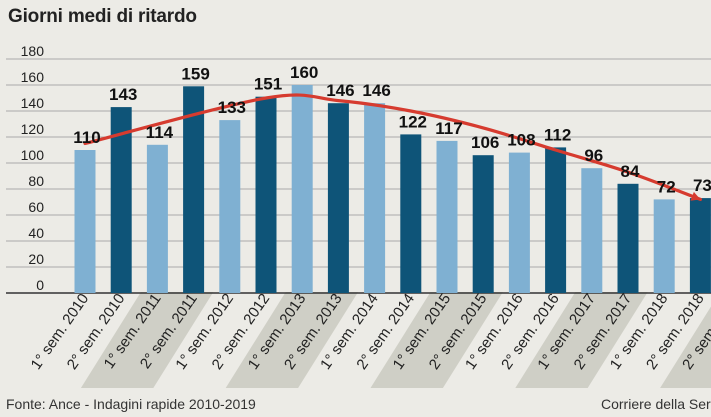  I want to click on y-tick-label: 60, so click(36, 207).